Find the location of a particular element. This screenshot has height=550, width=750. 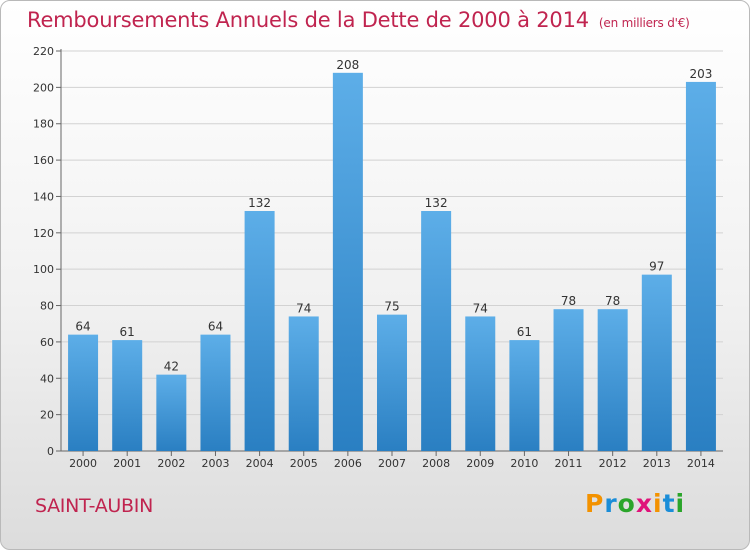

y-tick-label: 140 is located at coordinates (43, 196).